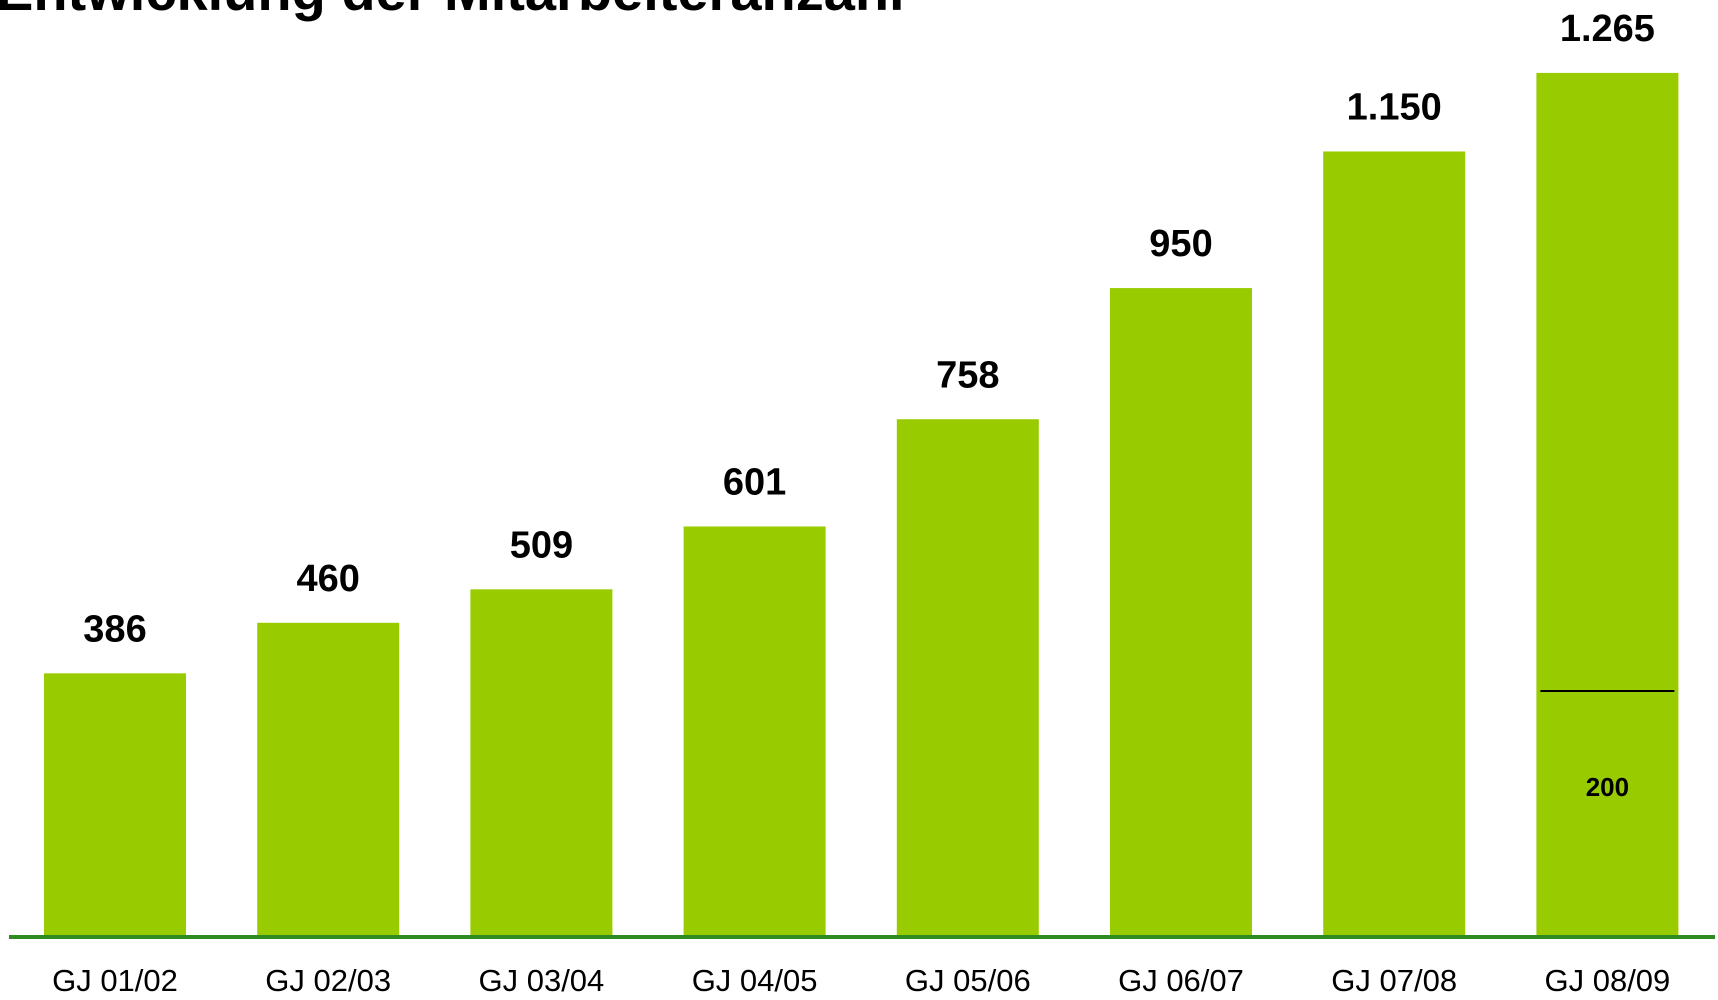 The image size is (1718, 1000). Describe the element at coordinates (1180, 244) in the screenshot. I see `value-label: 950` at that location.